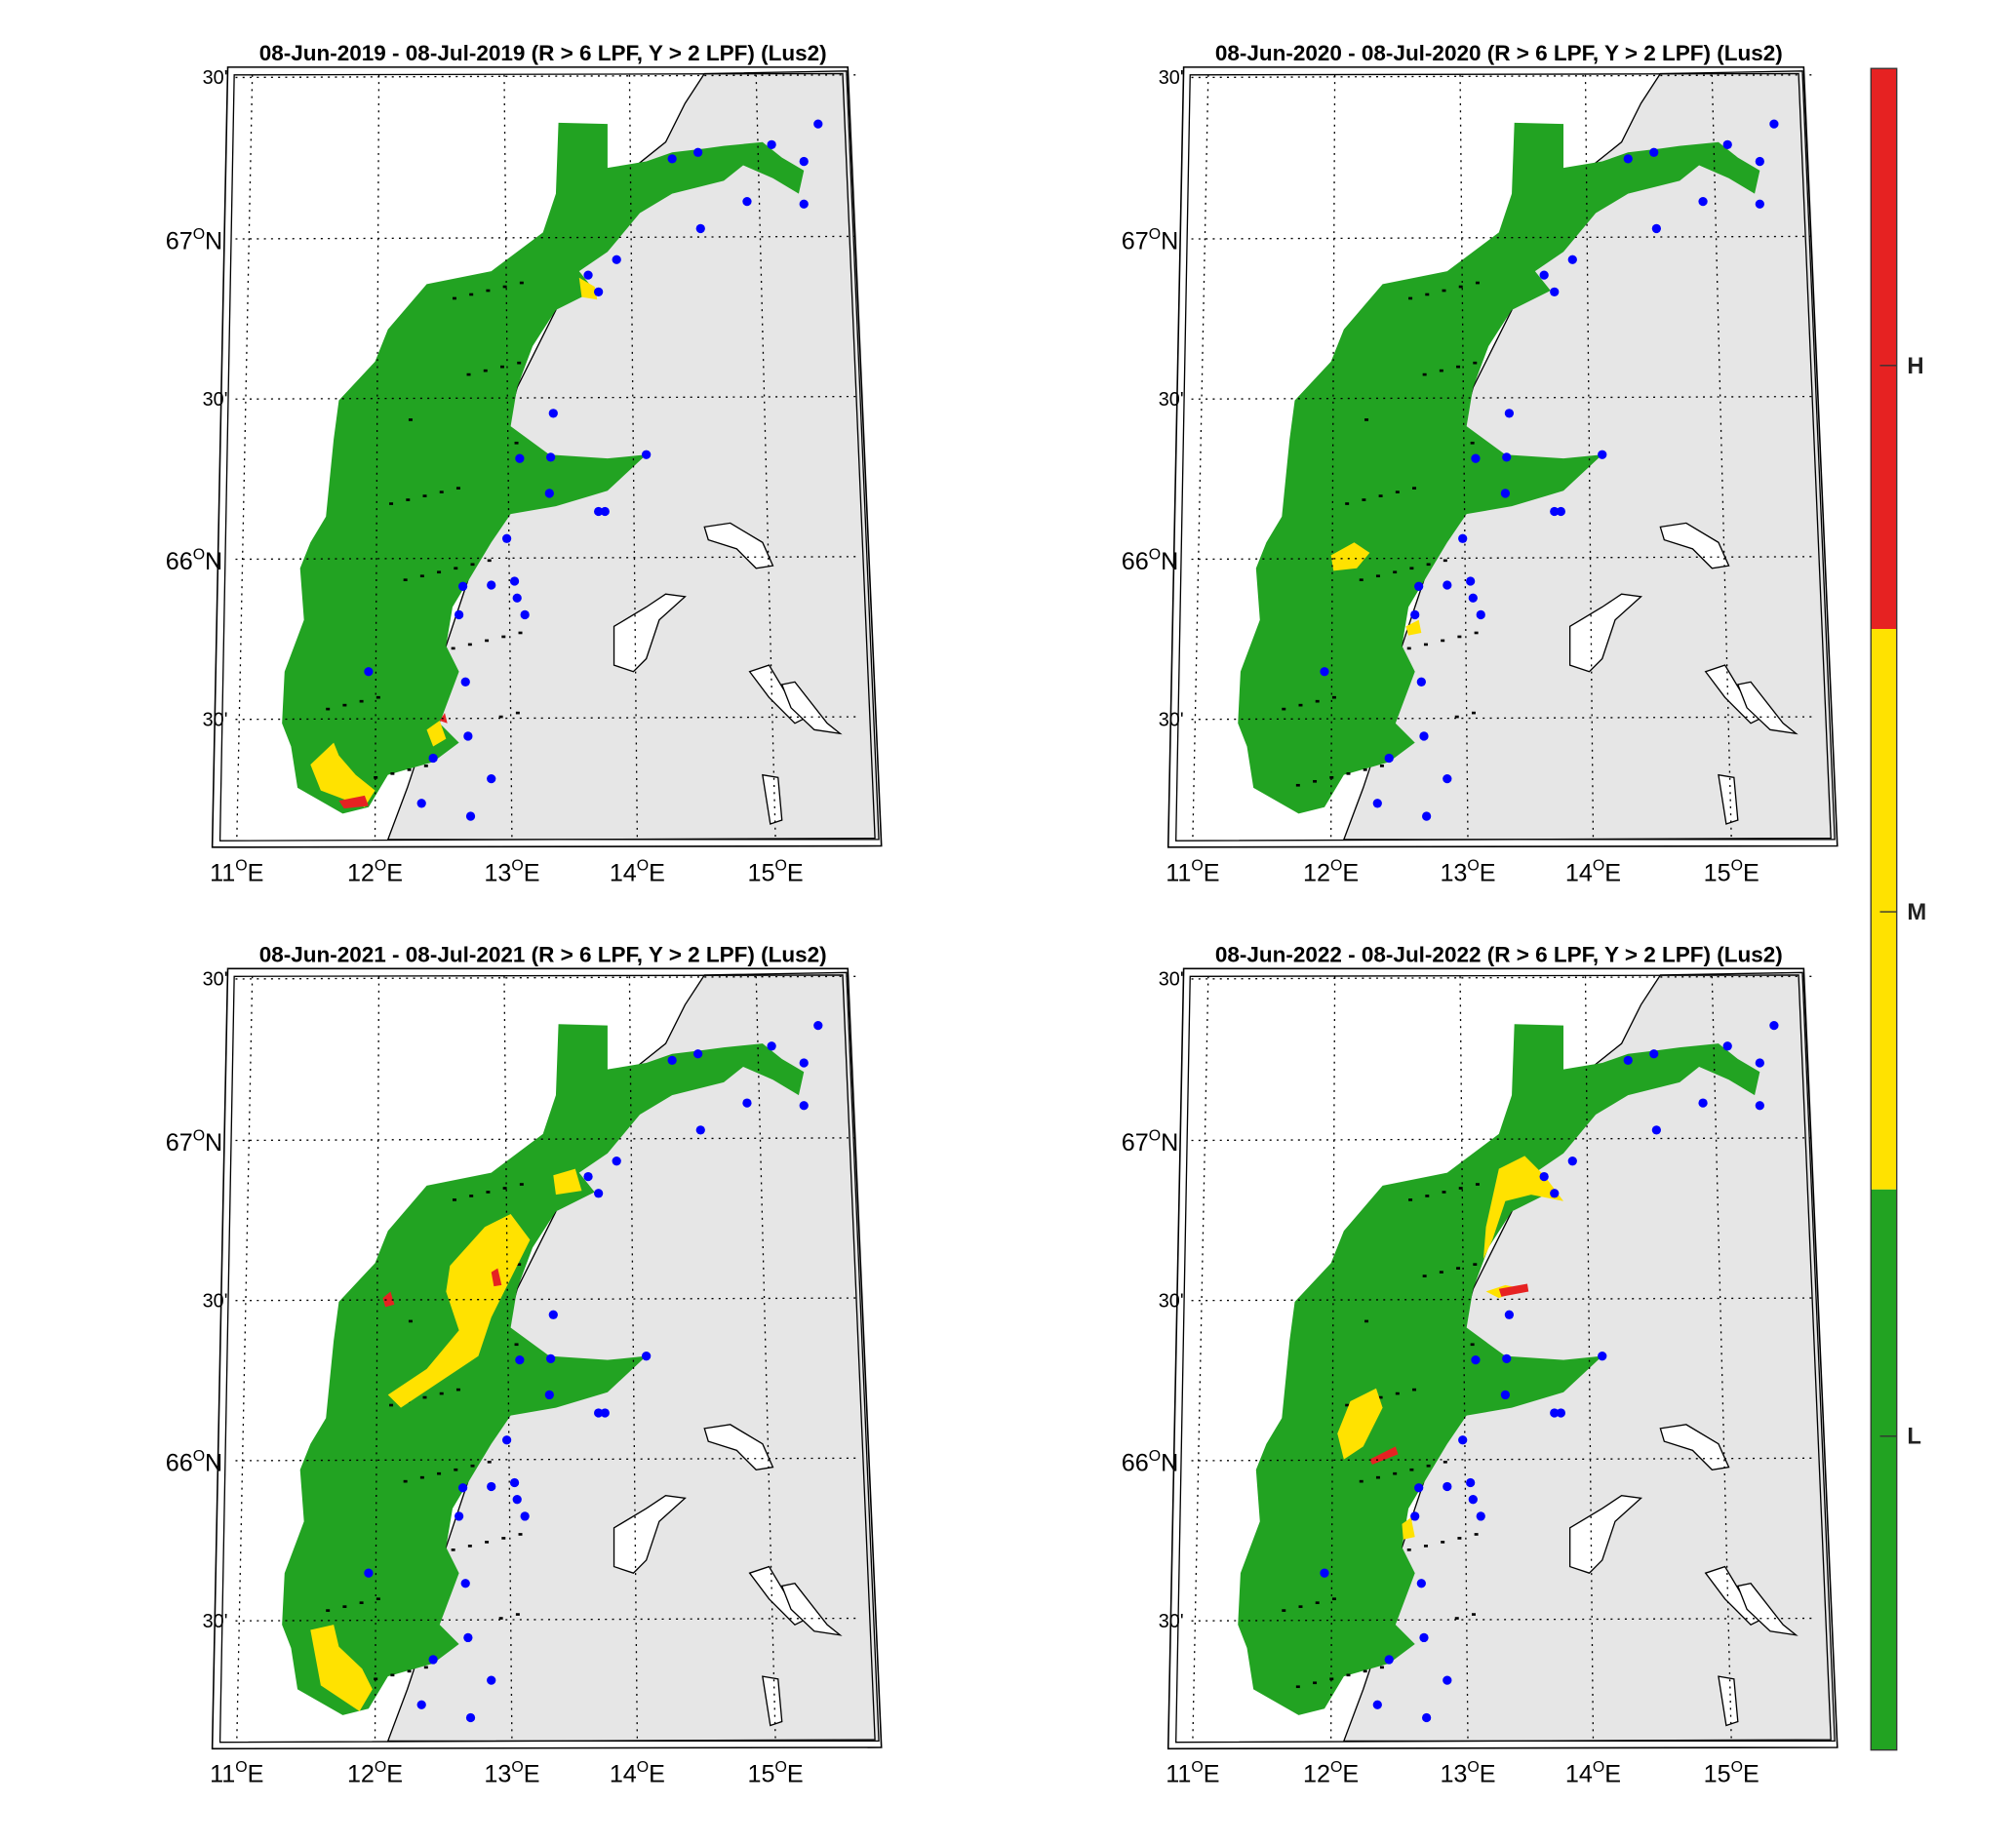  I want to click on lat-tick-label: 66ON, so click(194, 560).